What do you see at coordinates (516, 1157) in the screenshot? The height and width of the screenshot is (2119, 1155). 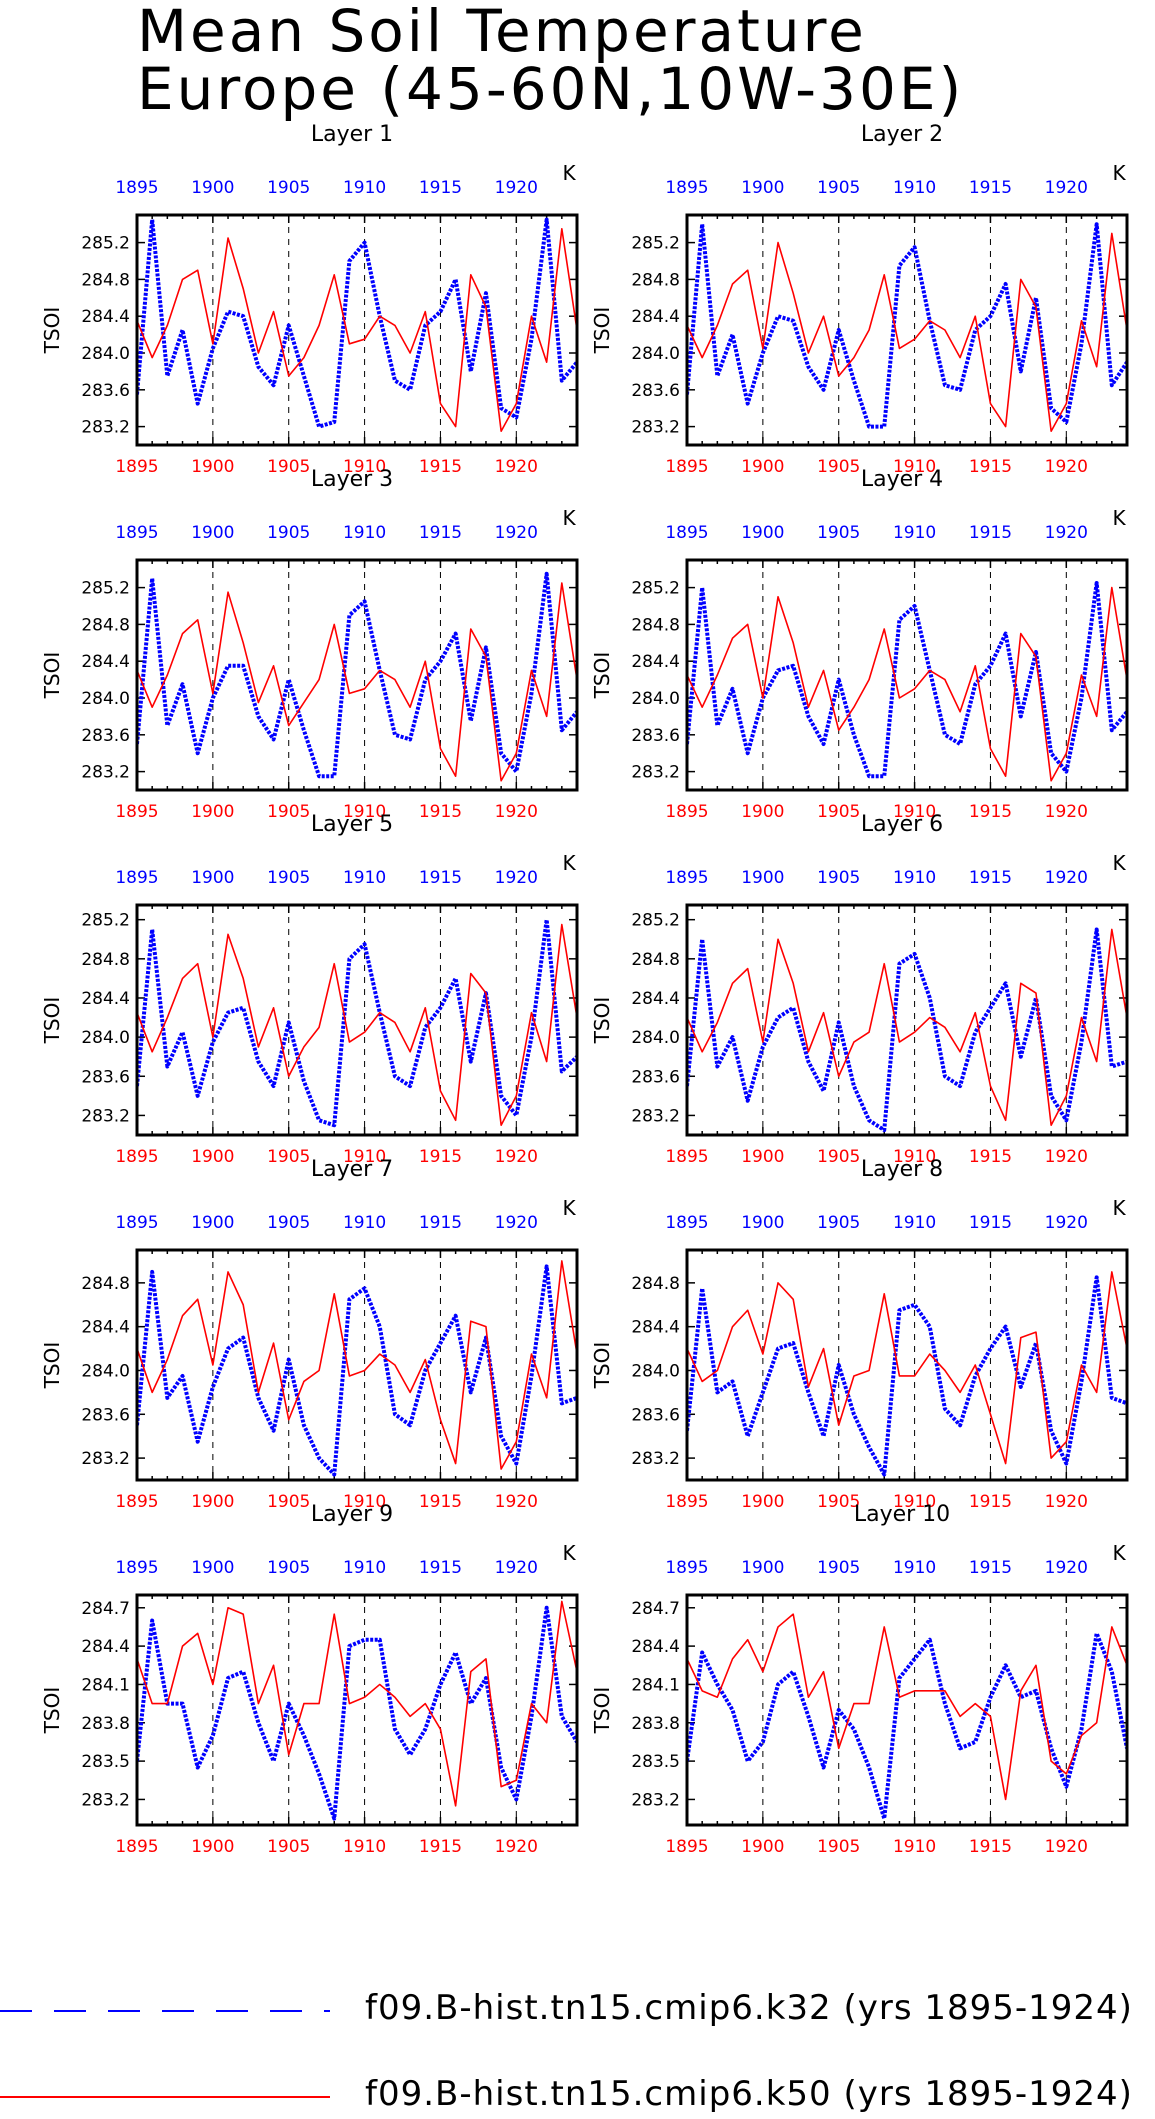 I see `x-tick-label-bottom: 1920` at bounding box center [516, 1157].